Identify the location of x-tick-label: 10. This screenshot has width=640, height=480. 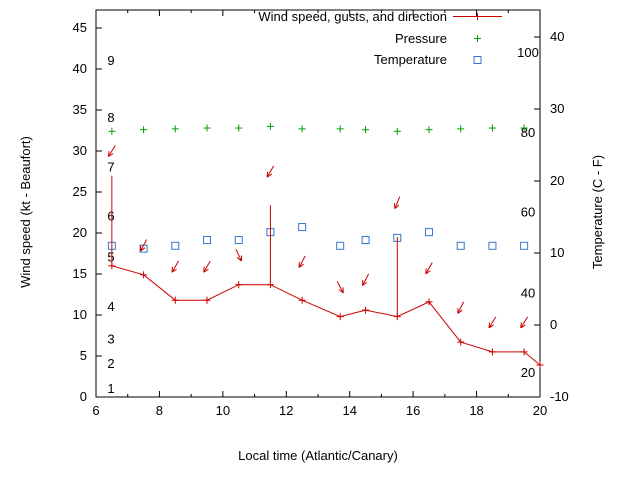
(223, 410).